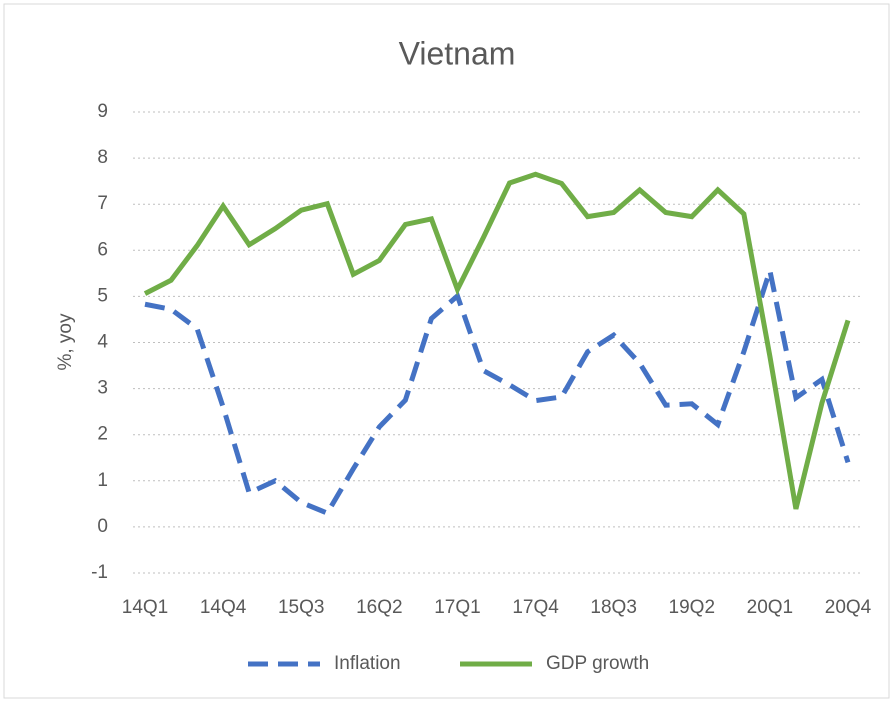 This screenshot has height=707, width=894. I want to click on x-tick-label: 16Q2, so click(379, 607).